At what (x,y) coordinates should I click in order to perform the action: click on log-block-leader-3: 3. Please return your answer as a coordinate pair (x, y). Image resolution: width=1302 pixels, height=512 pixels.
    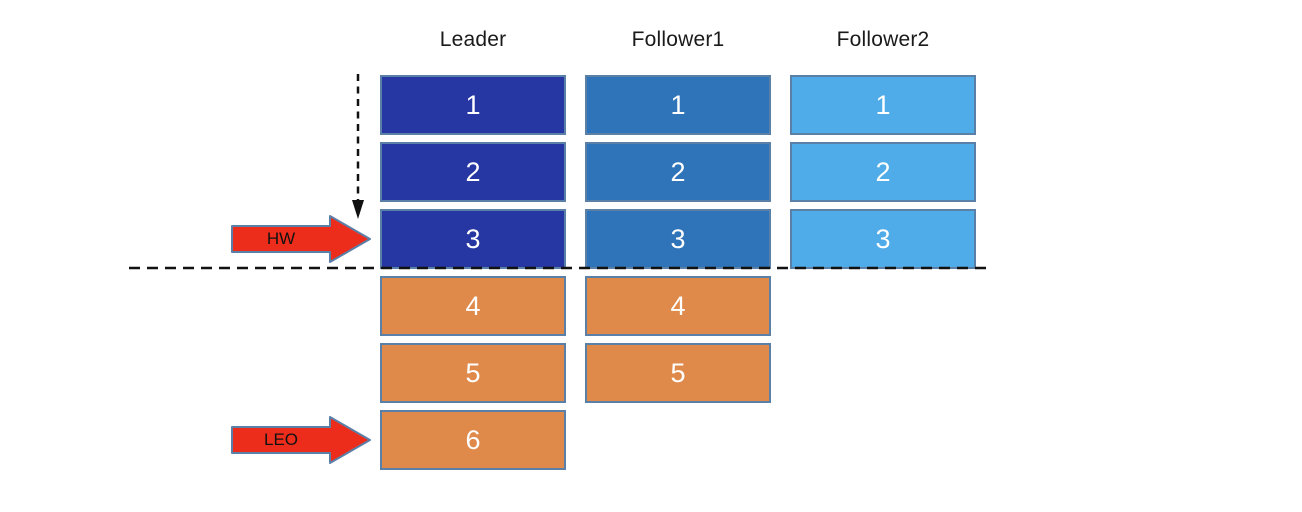
    Looking at the image, I should click on (473, 239).